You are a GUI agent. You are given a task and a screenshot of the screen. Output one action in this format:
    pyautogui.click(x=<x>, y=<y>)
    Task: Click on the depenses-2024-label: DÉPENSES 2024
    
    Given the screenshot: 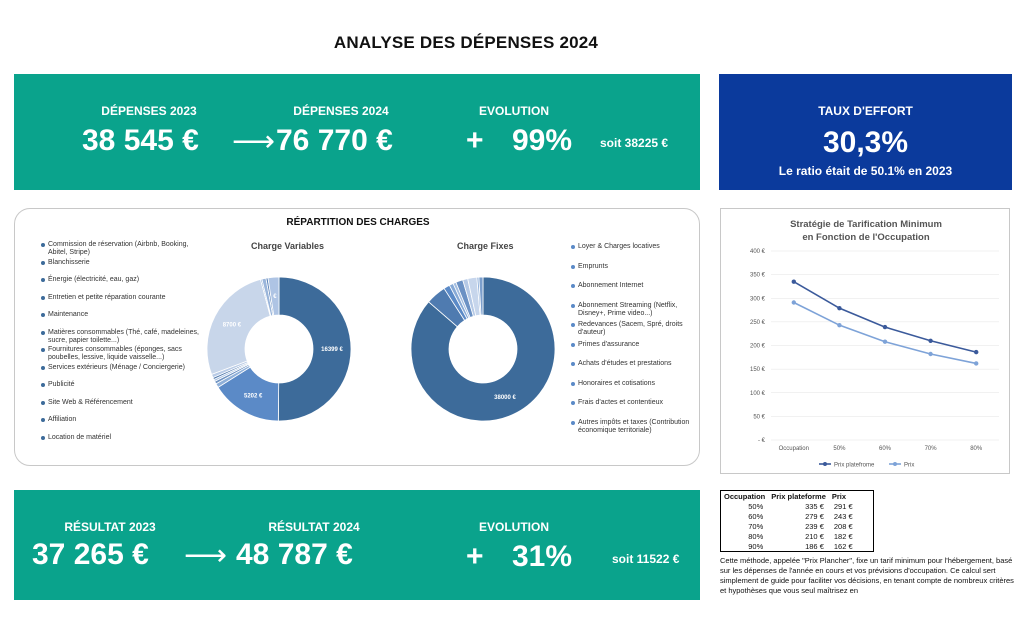 What is the action you would take?
    pyautogui.click(x=341, y=111)
    